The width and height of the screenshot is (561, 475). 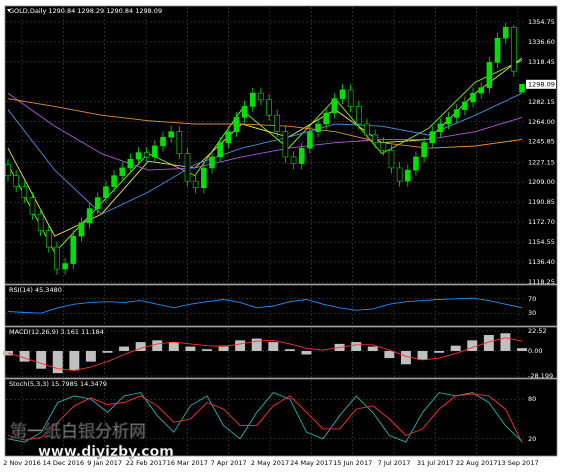 I want to click on panel, so click(x=281, y=305).